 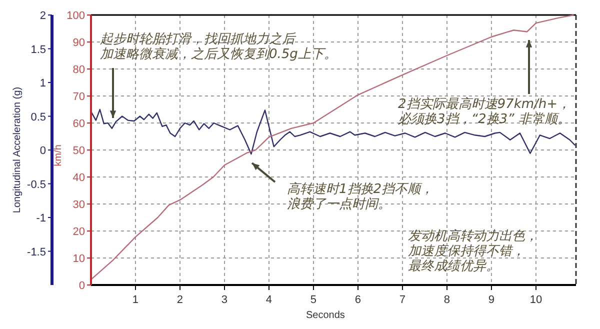 I want to click on y-tick-label: -1, so click(x=41, y=218).